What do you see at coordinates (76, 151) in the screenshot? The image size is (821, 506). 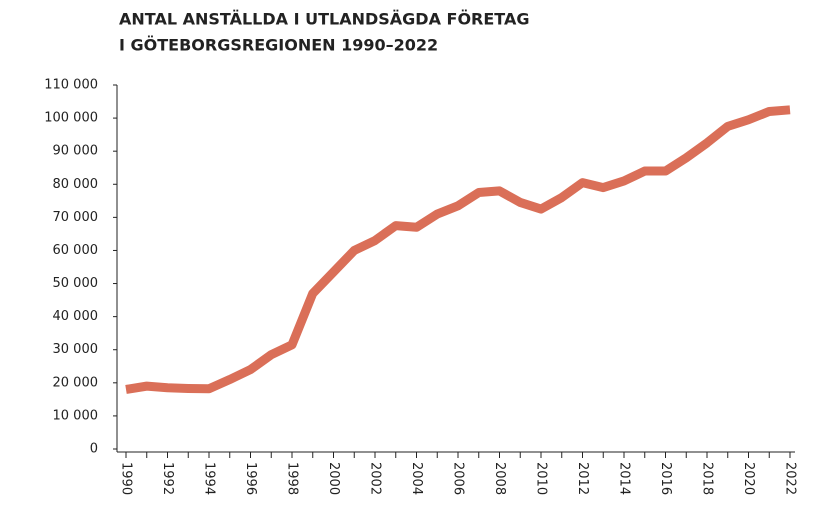 I see `y-tick-label: 90 000` at bounding box center [76, 151].